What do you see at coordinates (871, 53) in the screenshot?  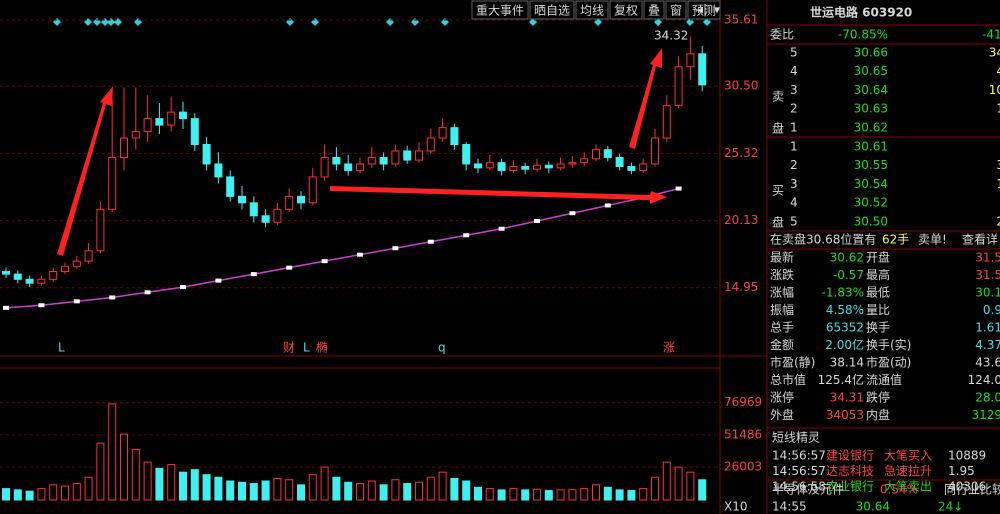 I see `book-price: 30.66` at bounding box center [871, 53].